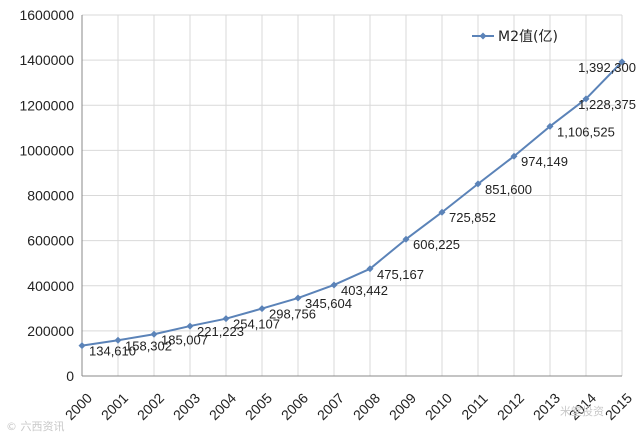 Image resolution: width=640 pixels, height=437 pixels. What do you see at coordinates (607, 104) in the screenshot?
I see `data-label: 1,228,375` at bounding box center [607, 104].